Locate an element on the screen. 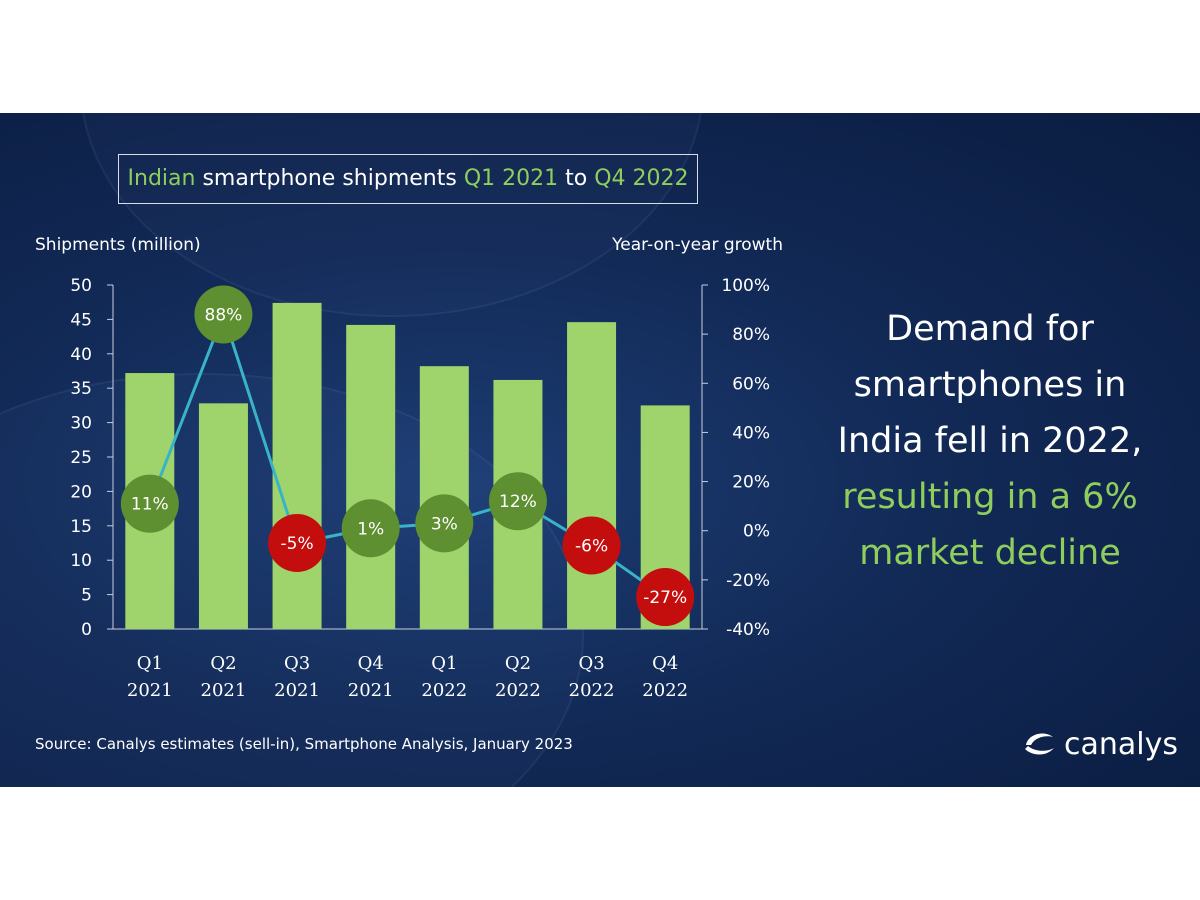 The height and width of the screenshot is (900, 1200). y-tick-label-left: 25 is located at coordinates (81, 458).